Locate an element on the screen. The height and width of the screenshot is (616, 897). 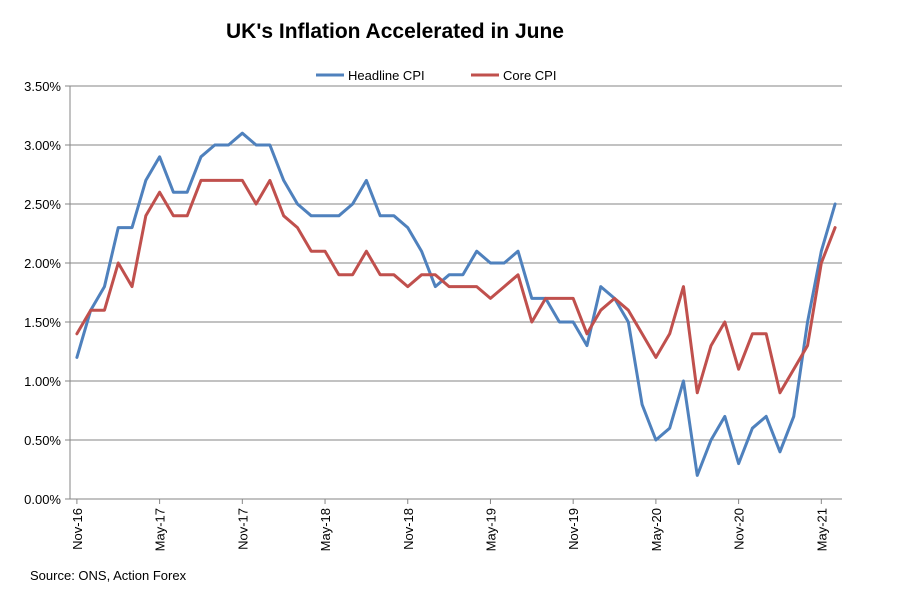
x-tick-label: May-18 is located at coordinates (325, 529).